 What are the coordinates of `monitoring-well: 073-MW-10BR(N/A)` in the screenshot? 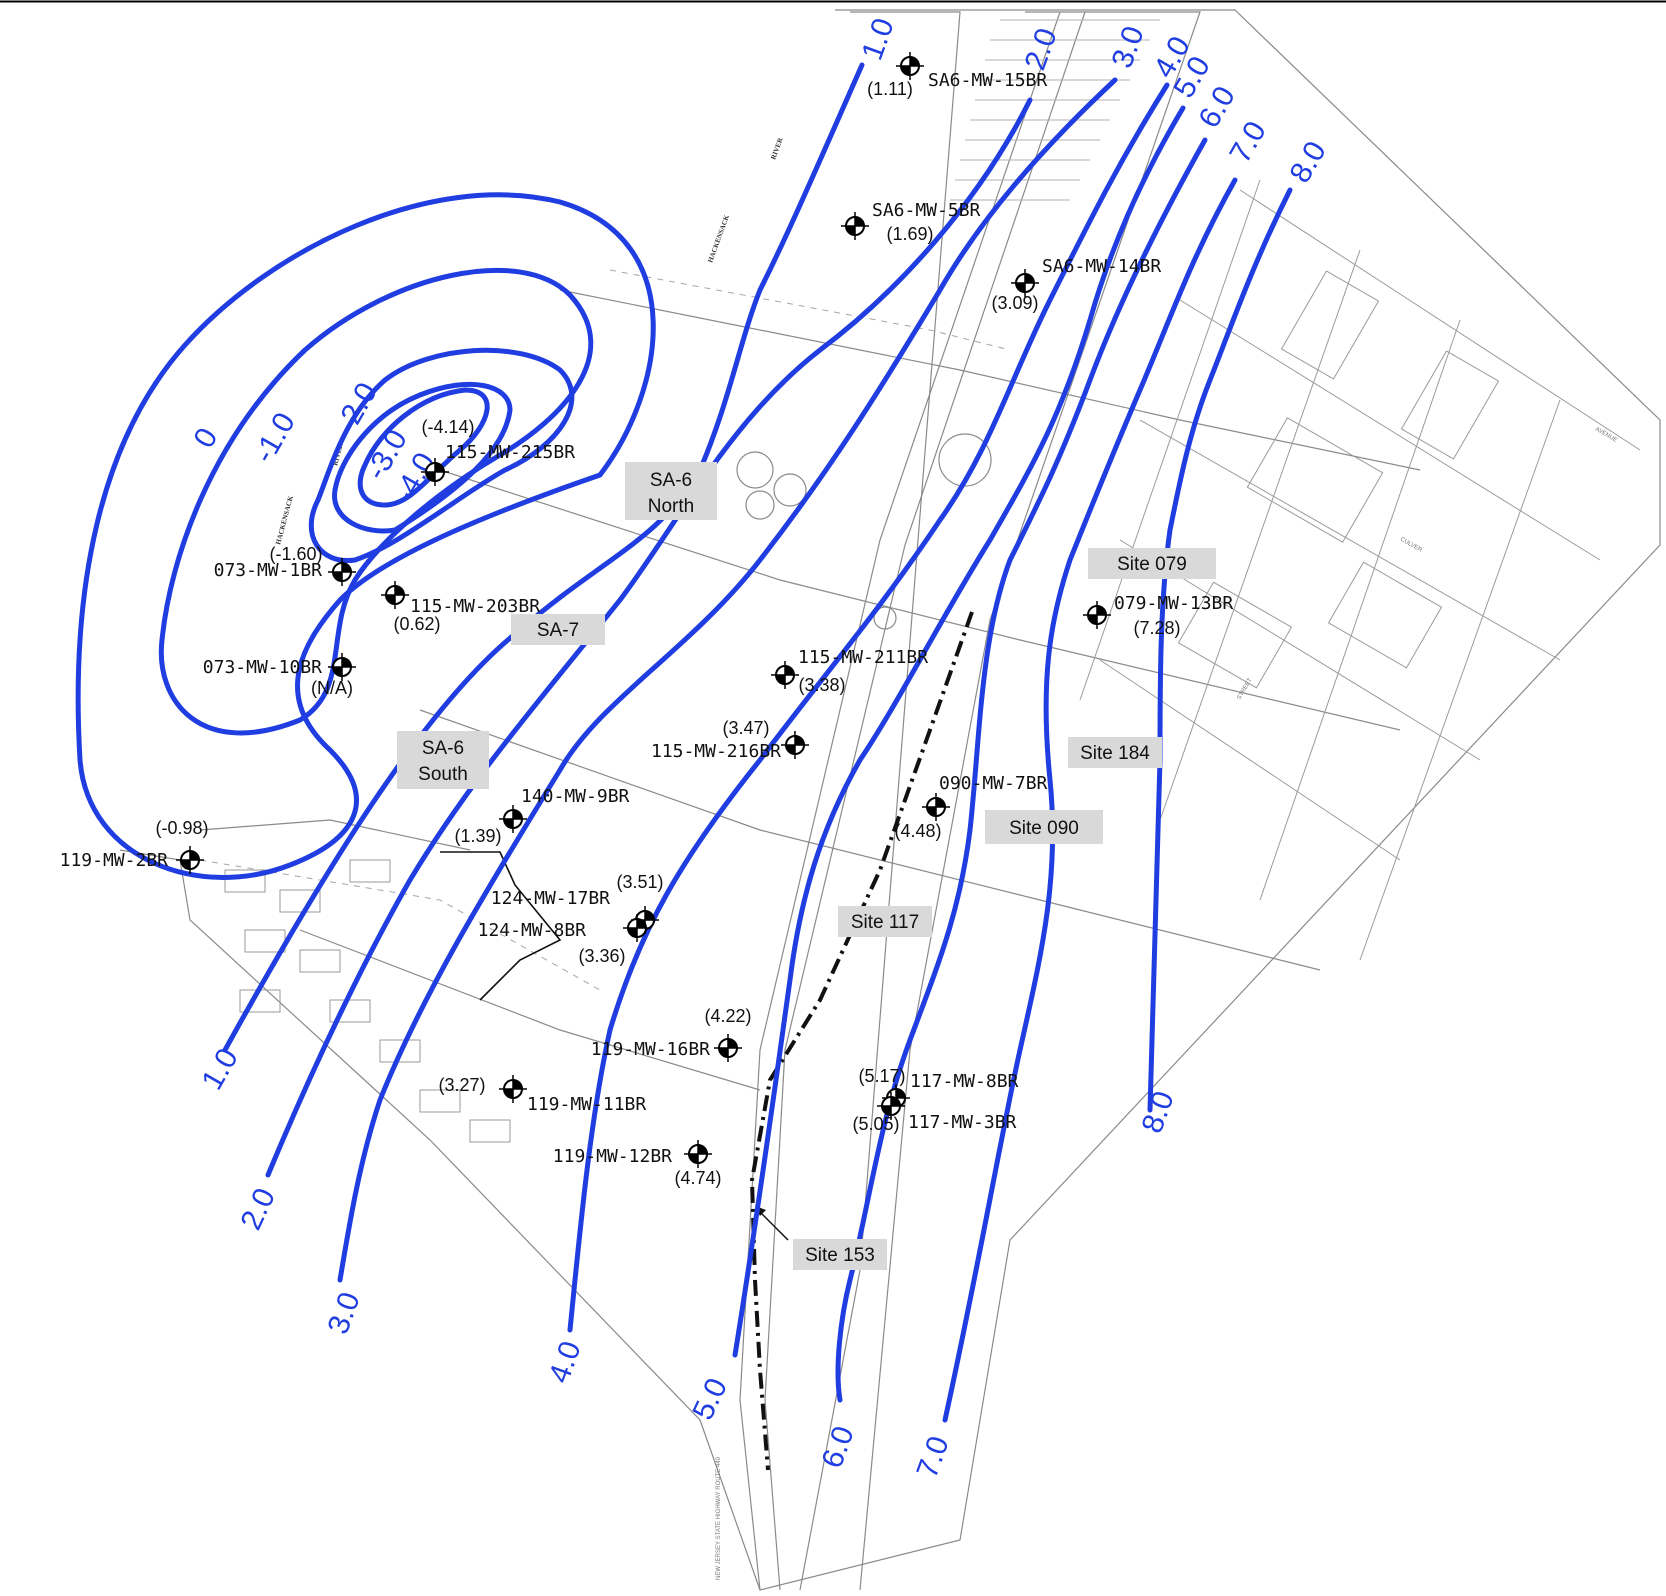 It's located at (279, 675).